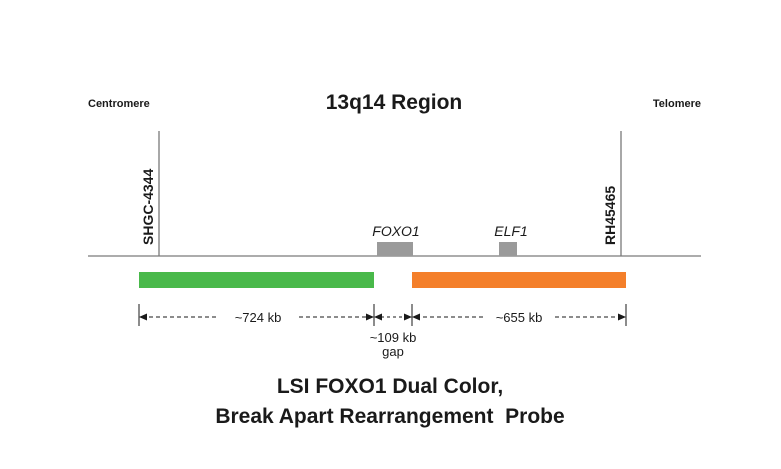  What do you see at coordinates (393, 351) in the screenshot?
I see `gap-sub-label: gap` at bounding box center [393, 351].